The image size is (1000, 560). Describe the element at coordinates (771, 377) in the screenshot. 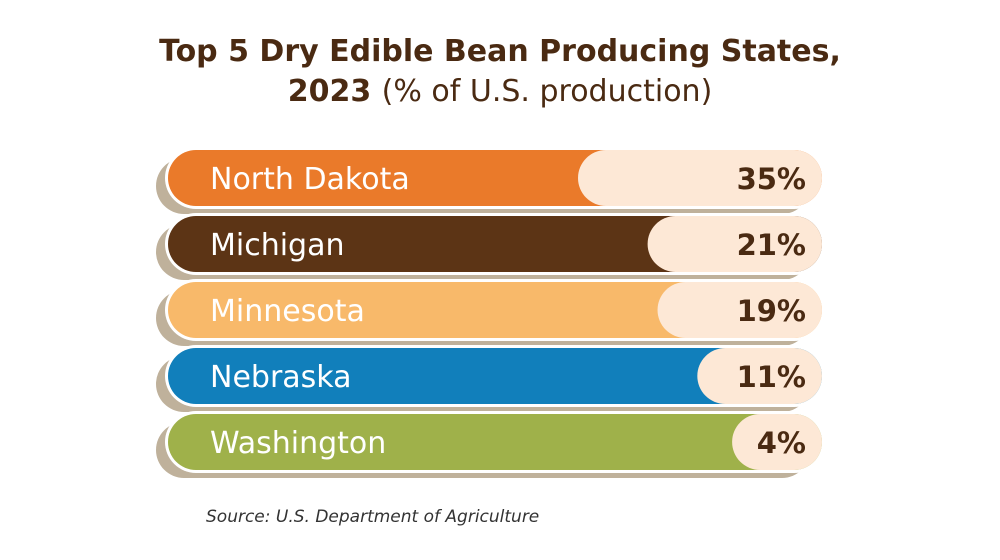

I see `bar-value-label: 11%` at that location.